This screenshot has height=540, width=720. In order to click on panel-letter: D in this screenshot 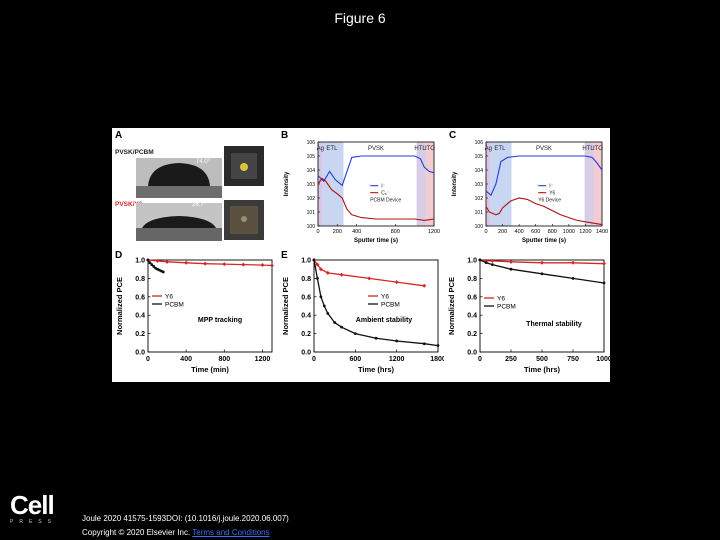, I will do `click(119, 255)`.